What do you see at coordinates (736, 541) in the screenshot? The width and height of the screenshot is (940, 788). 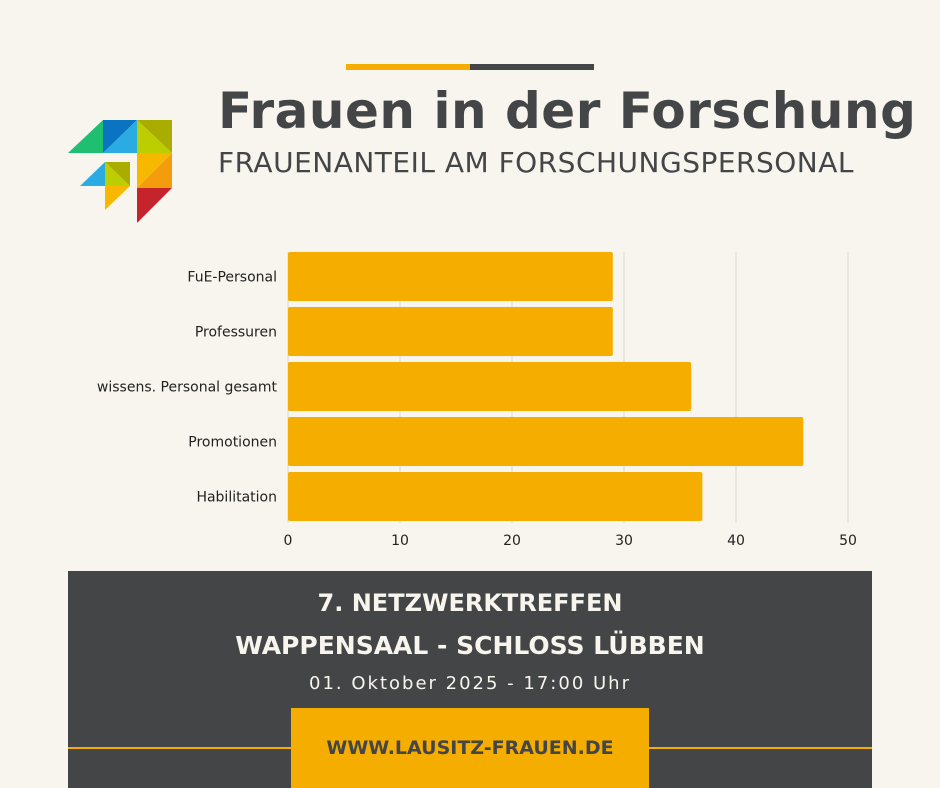 I see `x-tick-label: 40` at bounding box center [736, 541].